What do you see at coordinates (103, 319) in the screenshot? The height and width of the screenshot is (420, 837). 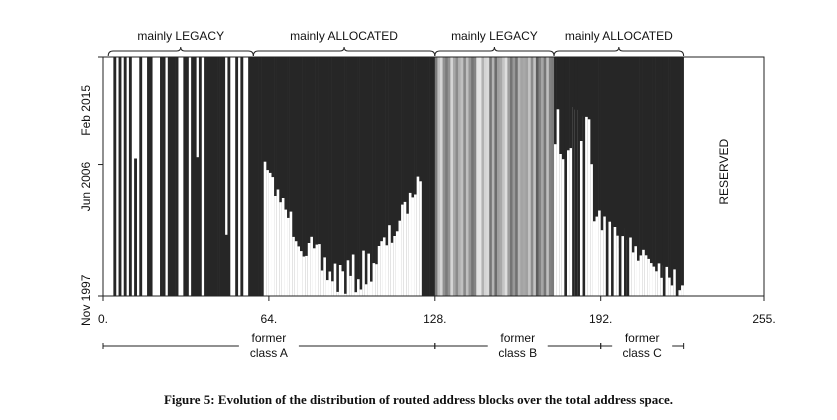 I see `x-tick-label: 0.` at bounding box center [103, 319].